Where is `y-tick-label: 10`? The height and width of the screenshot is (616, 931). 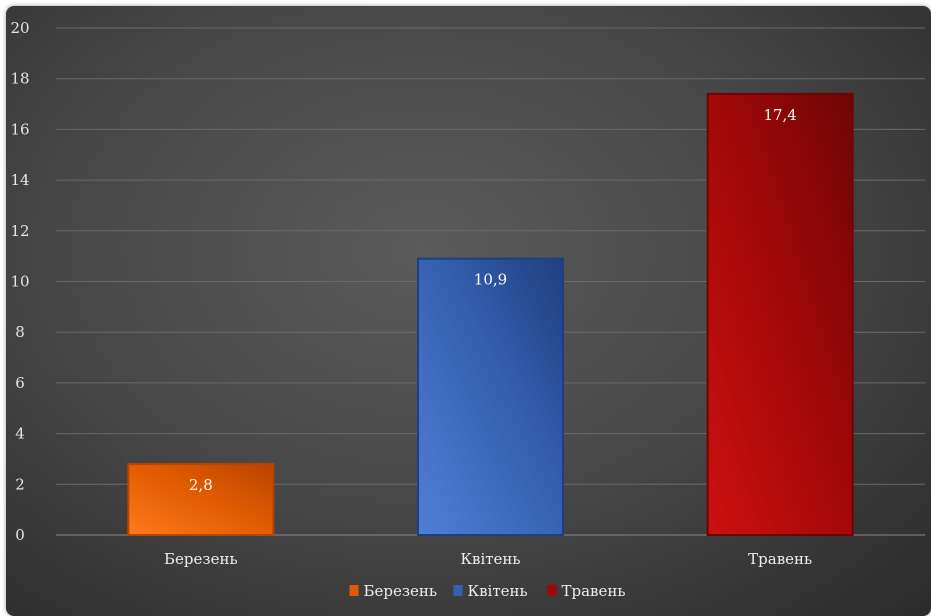 y-tick-label: 10 is located at coordinates (19, 282).